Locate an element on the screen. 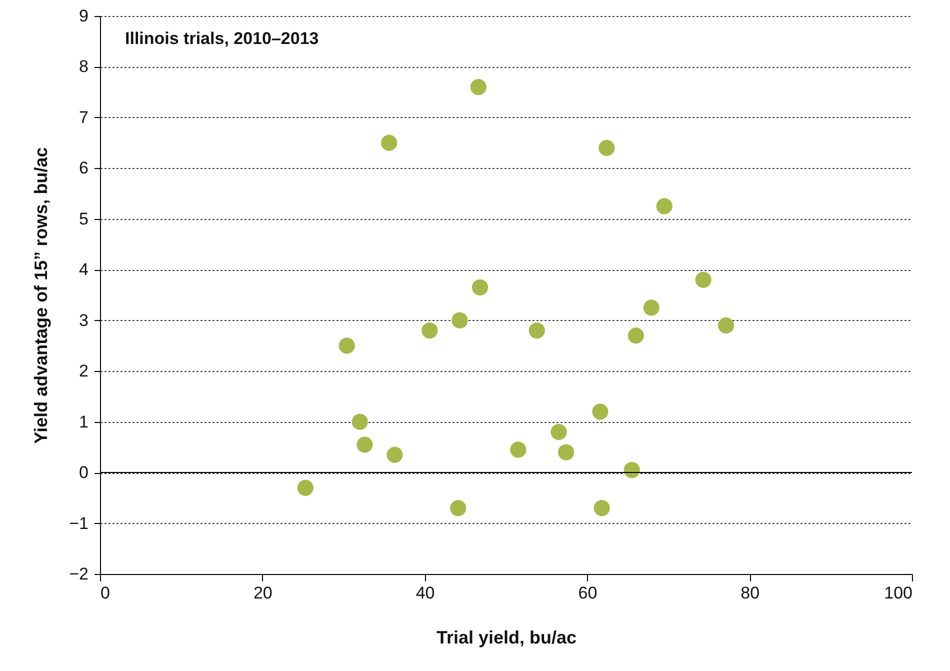 This screenshot has width=950, height=671. y-tick-label: 4 is located at coordinates (83, 270).